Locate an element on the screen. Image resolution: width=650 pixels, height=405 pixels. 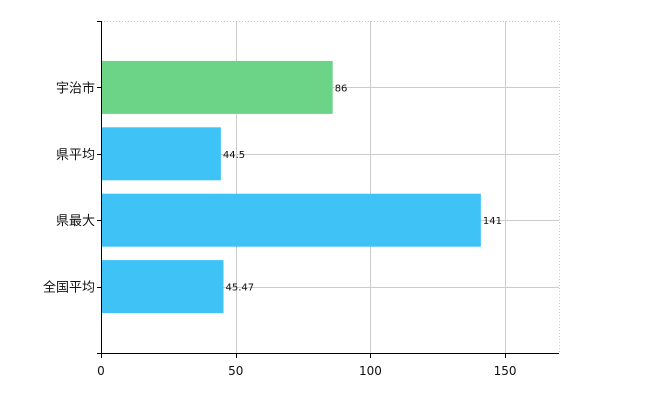
data-label: 86 is located at coordinates (341, 88).